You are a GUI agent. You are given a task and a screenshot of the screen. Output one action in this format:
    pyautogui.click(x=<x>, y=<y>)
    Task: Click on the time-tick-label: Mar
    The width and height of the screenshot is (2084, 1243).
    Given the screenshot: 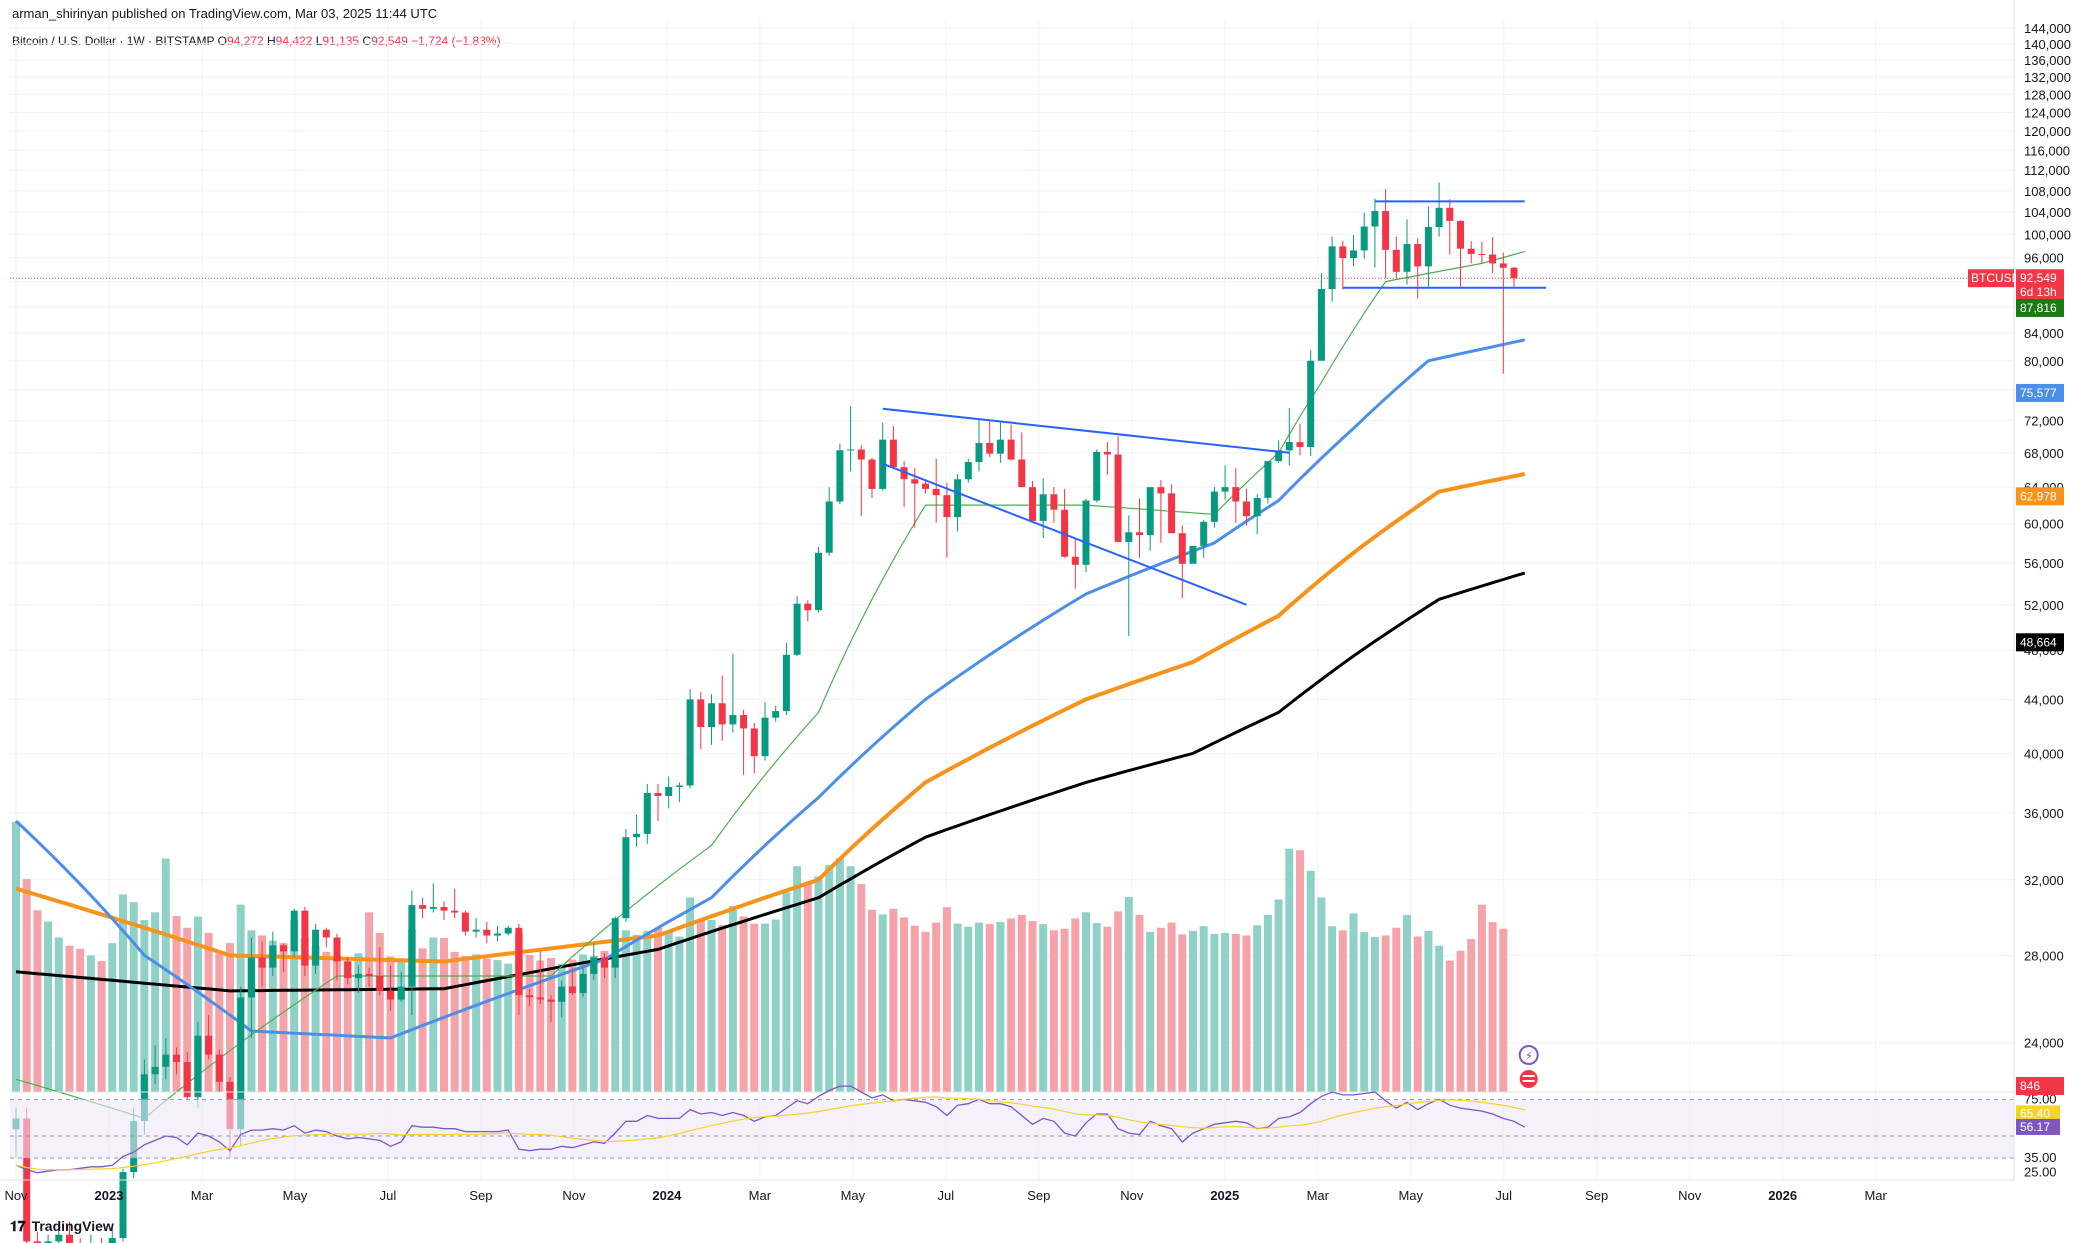 What is the action you would take?
    pyautogui.click(x=760, y=1195)
    